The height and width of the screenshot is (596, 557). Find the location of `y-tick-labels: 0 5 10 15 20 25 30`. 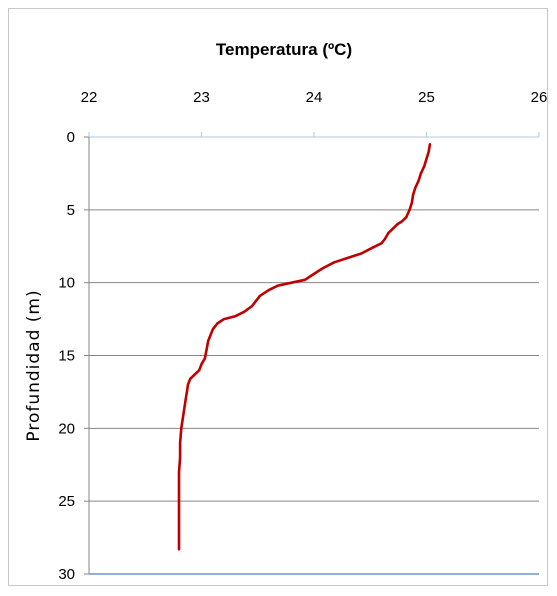

y-tick-labels: 0 5 10 15 20 25 30 is located at coordinates (66, 356).